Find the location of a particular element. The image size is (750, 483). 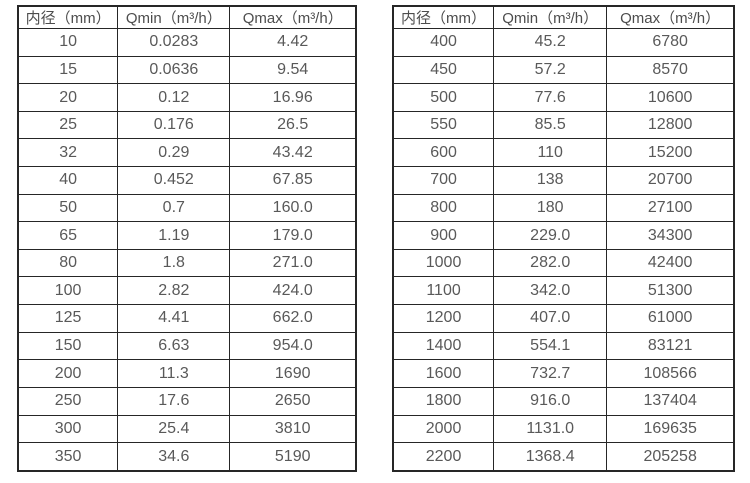

table-cell: 40 is located at coordinates (68, 180).